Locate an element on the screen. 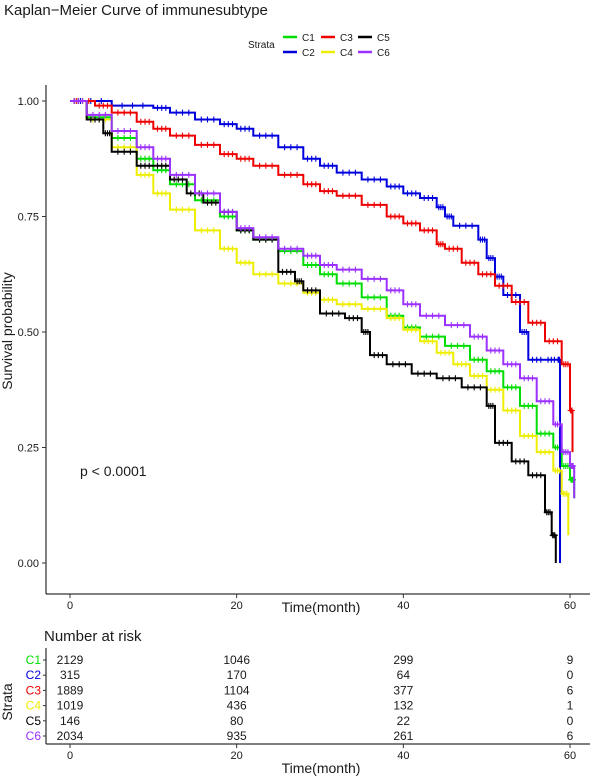  risk-table-title: Number at risk is located at coordinates (93, 636).